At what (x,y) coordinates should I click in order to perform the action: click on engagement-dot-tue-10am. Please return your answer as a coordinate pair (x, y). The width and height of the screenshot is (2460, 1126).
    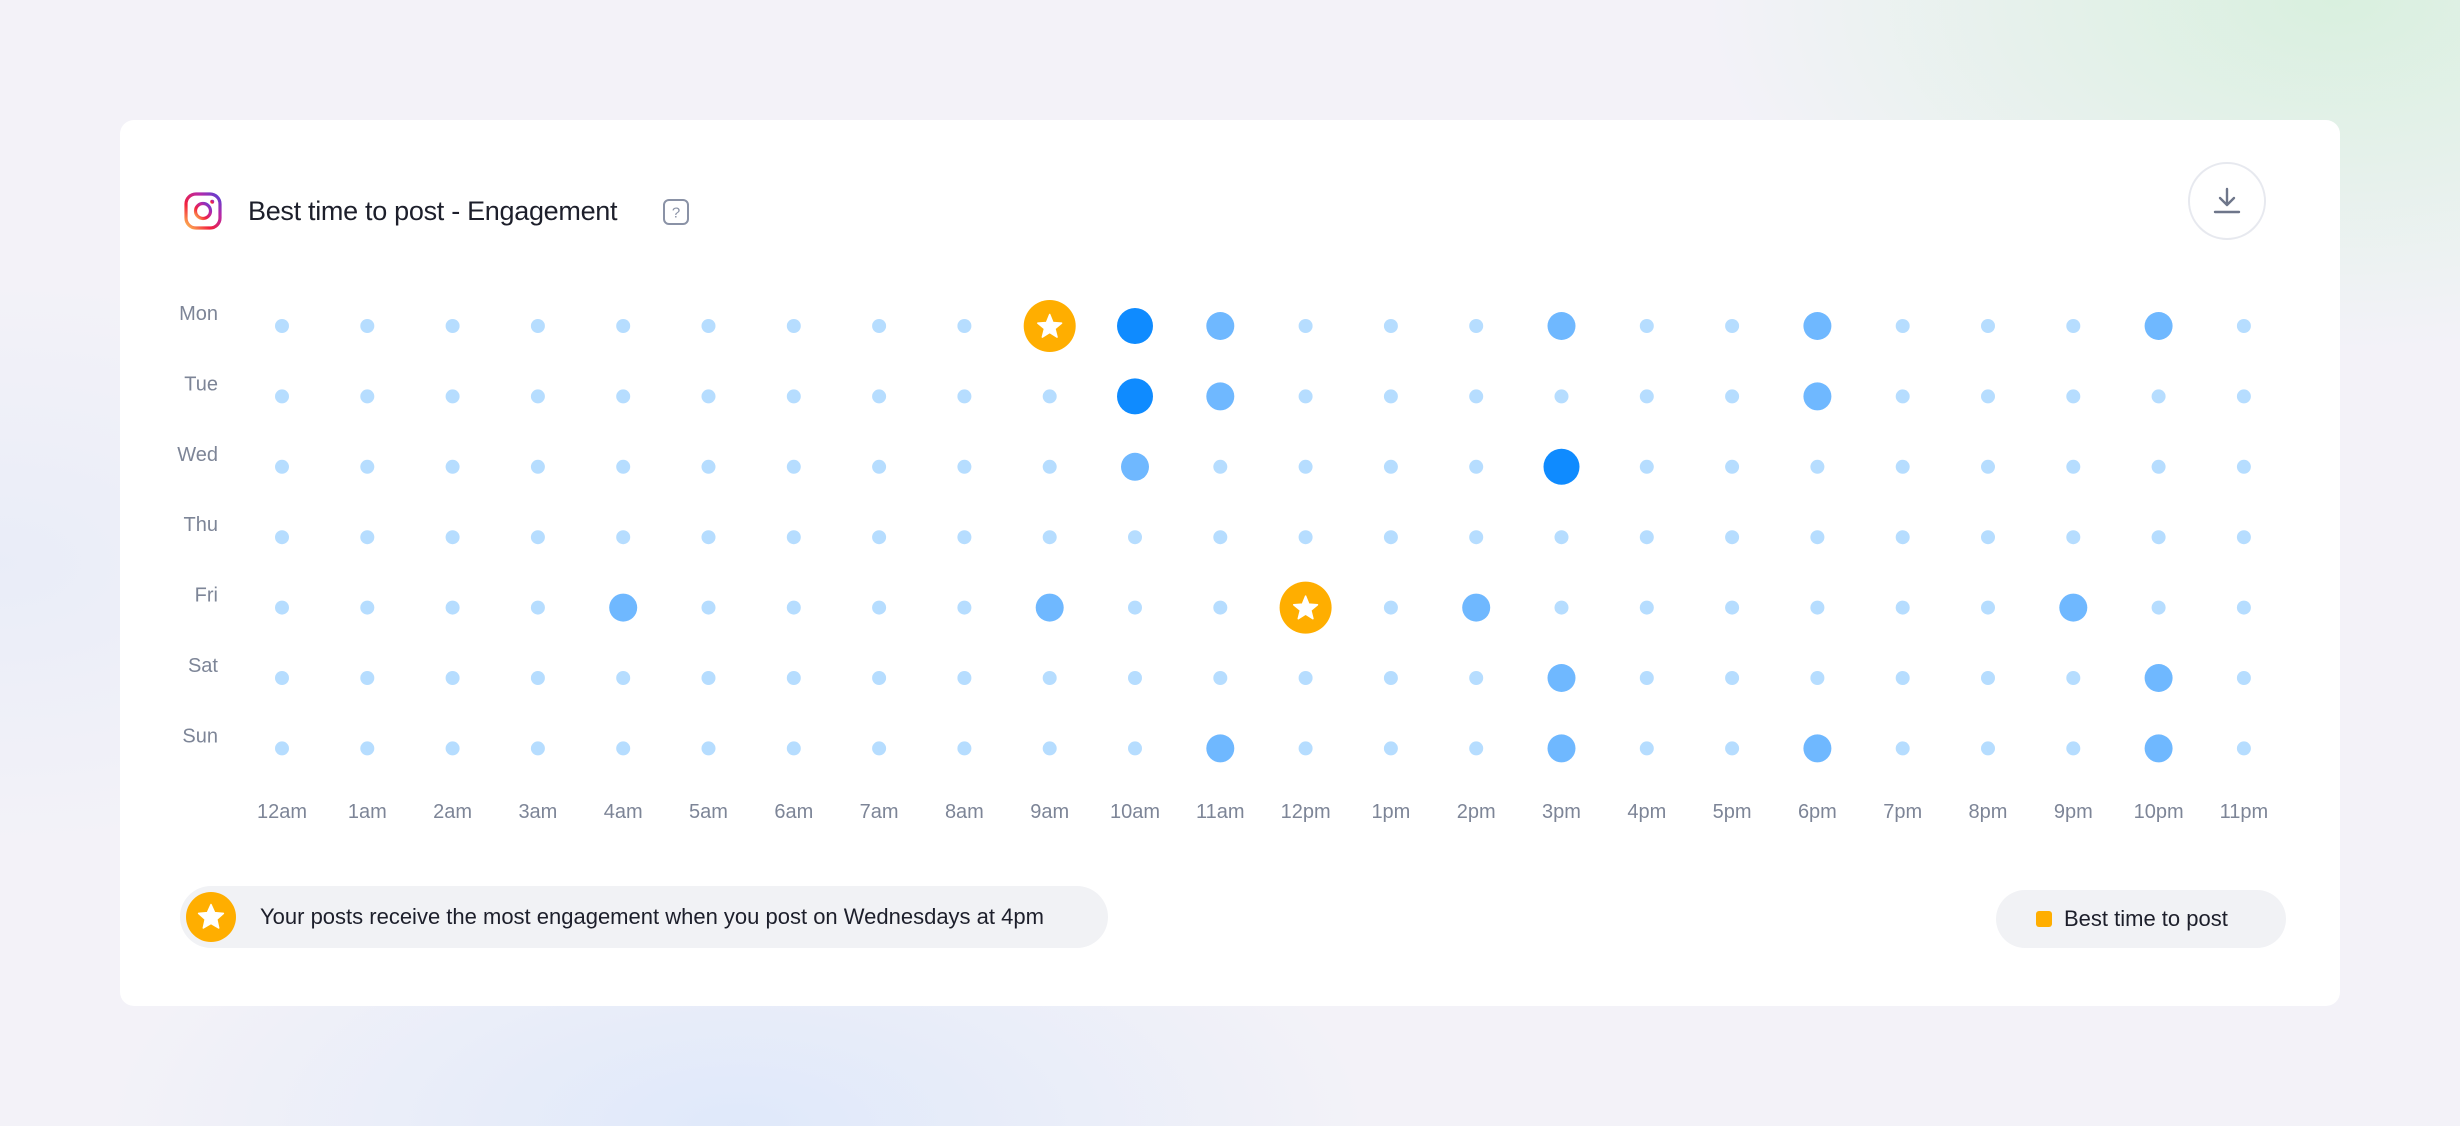
    Looking at the image, I should click on (1135, 396).